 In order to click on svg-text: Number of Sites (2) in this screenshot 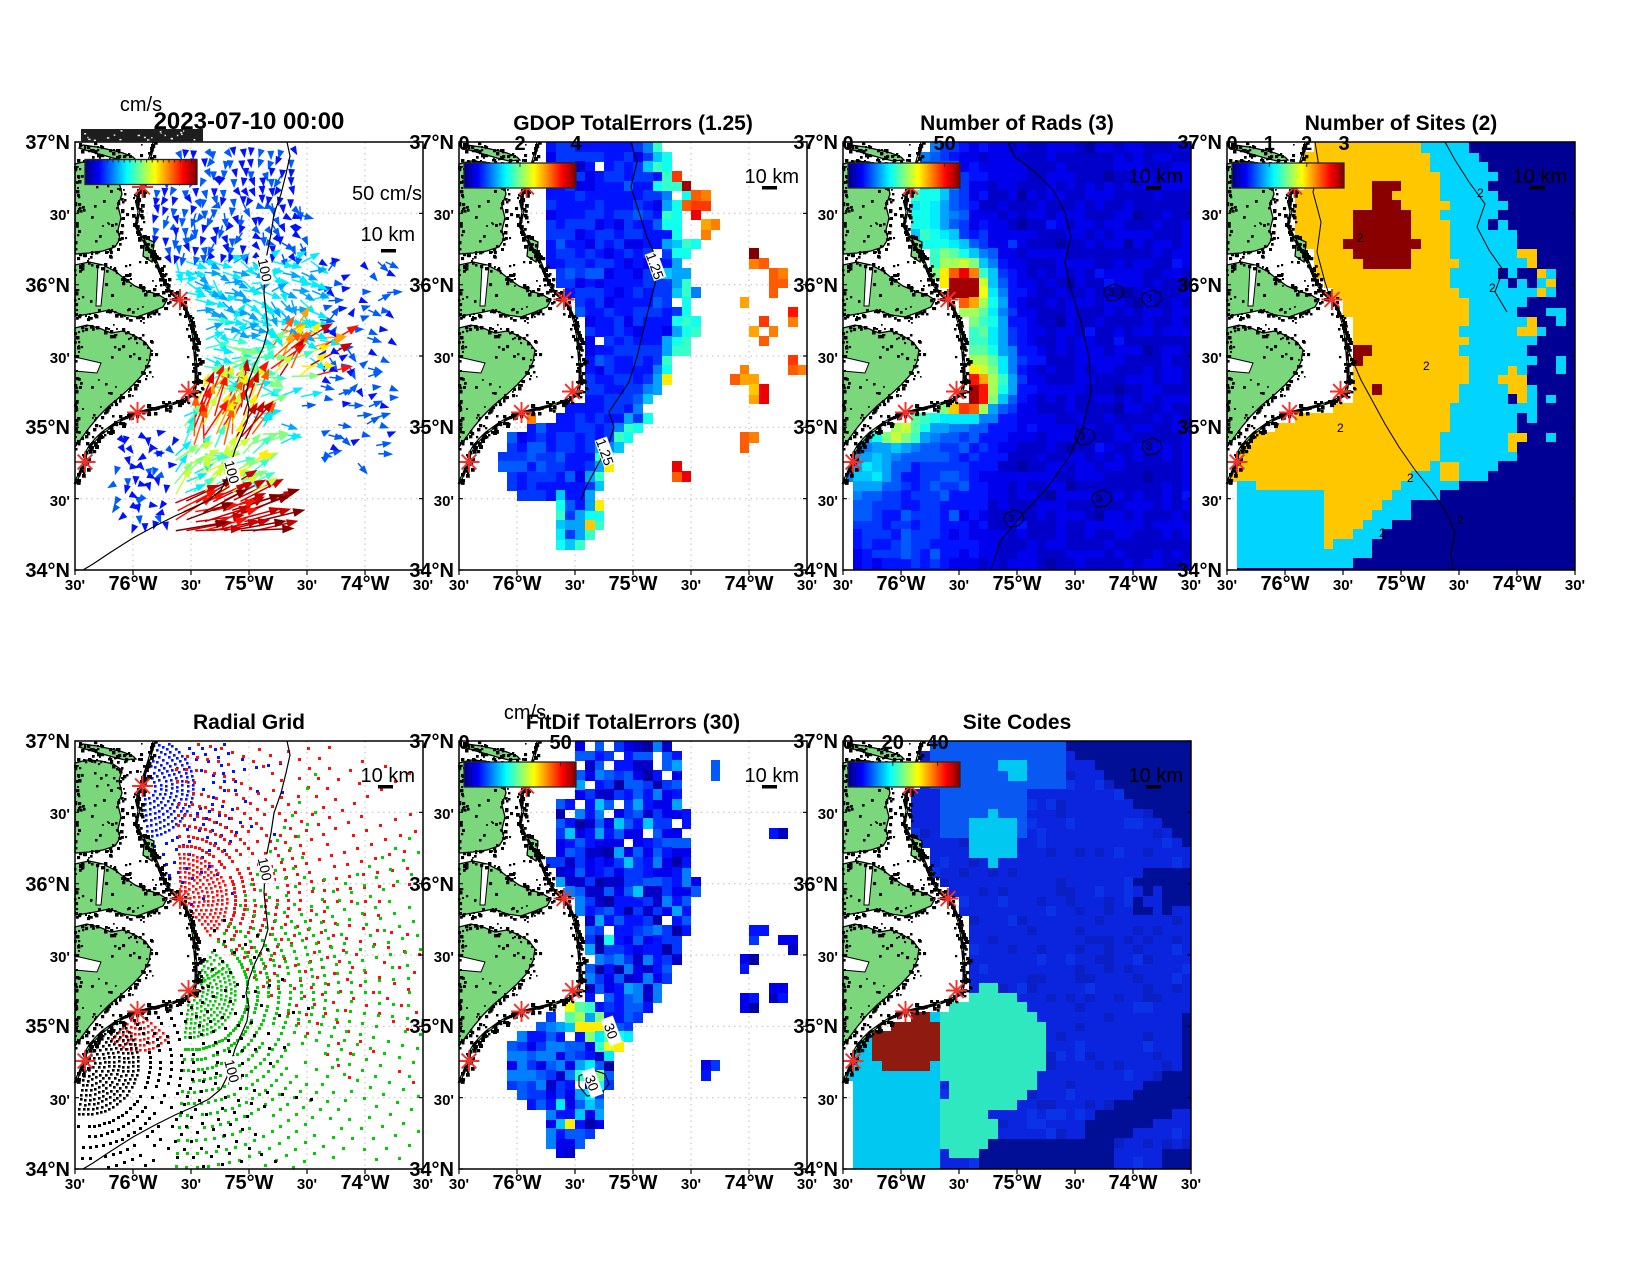, I will do `click(1401, 123)`.